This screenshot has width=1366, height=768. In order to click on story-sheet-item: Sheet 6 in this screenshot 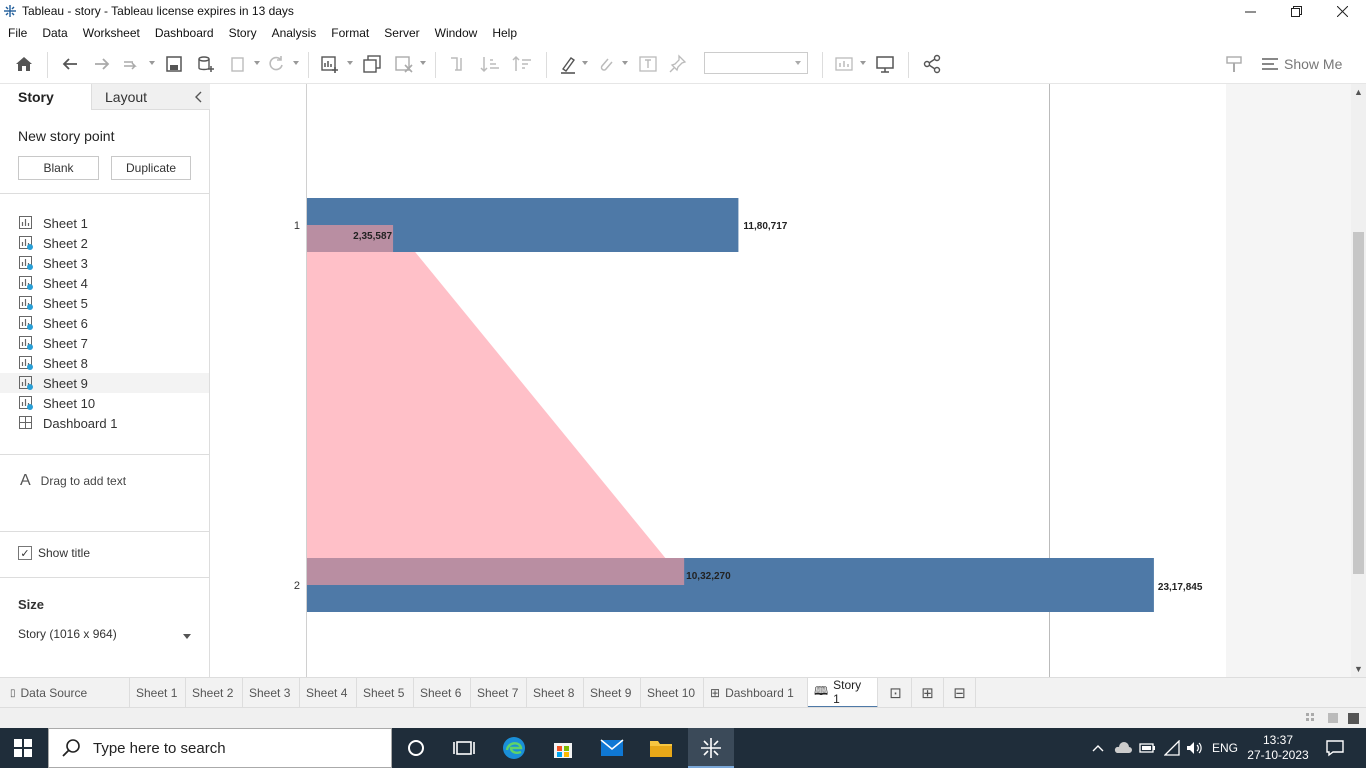, I will do `click(104, 323)`.